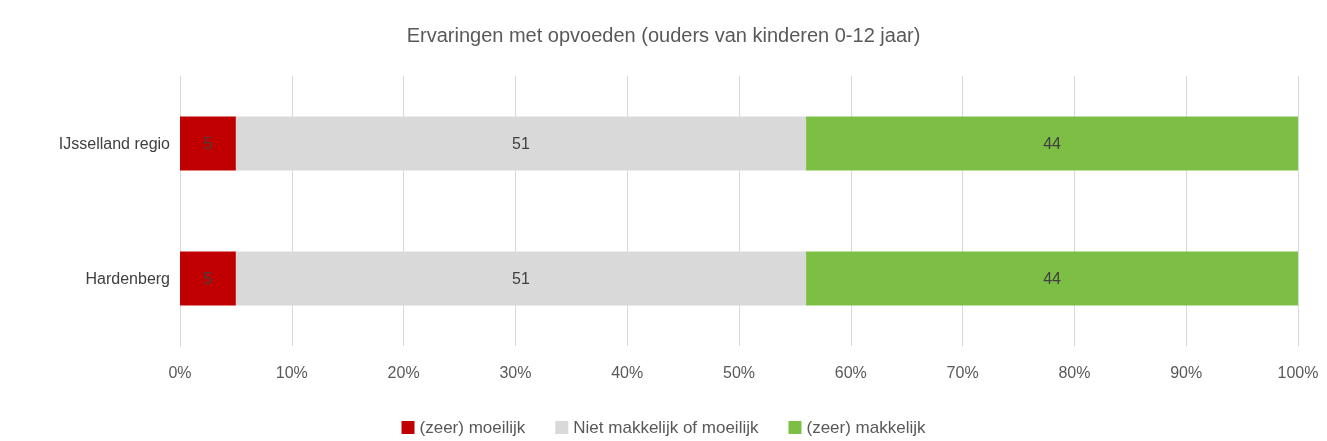  What do you see at coordinates (114, 143) in the screenshot?
I see `y-tick-label: IJsselland regio` at bounding box center [114, 143].